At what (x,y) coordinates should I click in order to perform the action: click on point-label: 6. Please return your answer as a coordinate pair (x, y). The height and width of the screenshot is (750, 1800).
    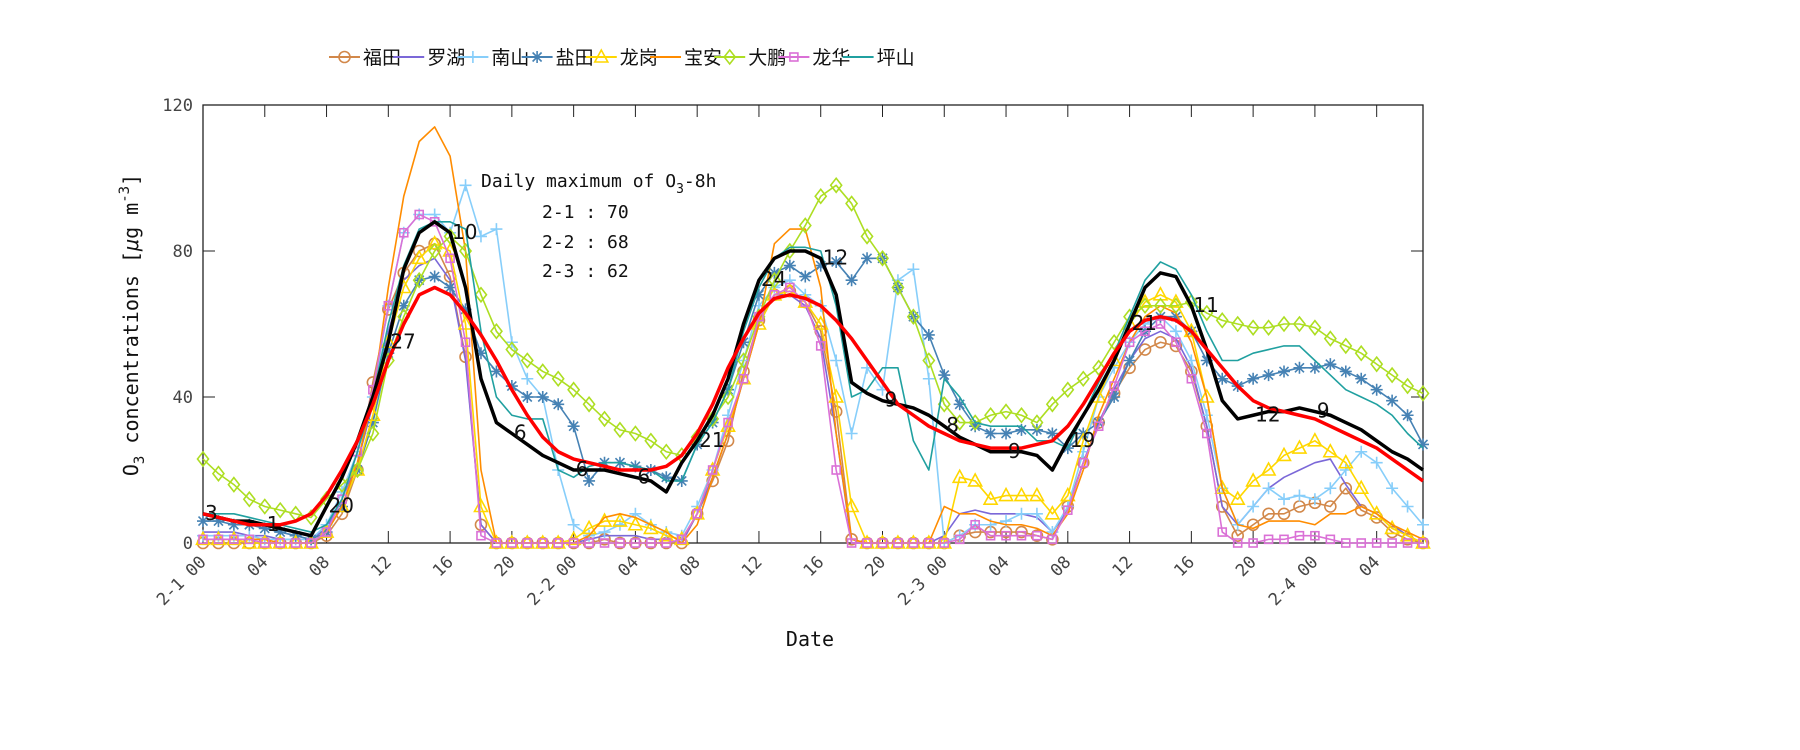
    Looking at the image, I should click on (520, 433).